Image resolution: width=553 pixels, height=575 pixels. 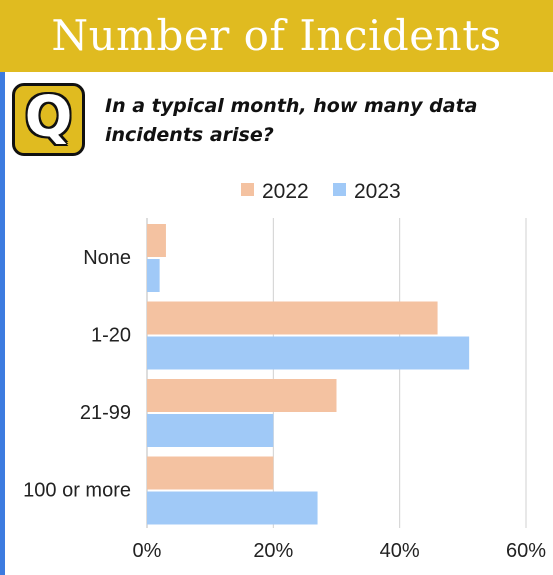 I want to click on category-label: 21-99, so click(x=105, y=413).